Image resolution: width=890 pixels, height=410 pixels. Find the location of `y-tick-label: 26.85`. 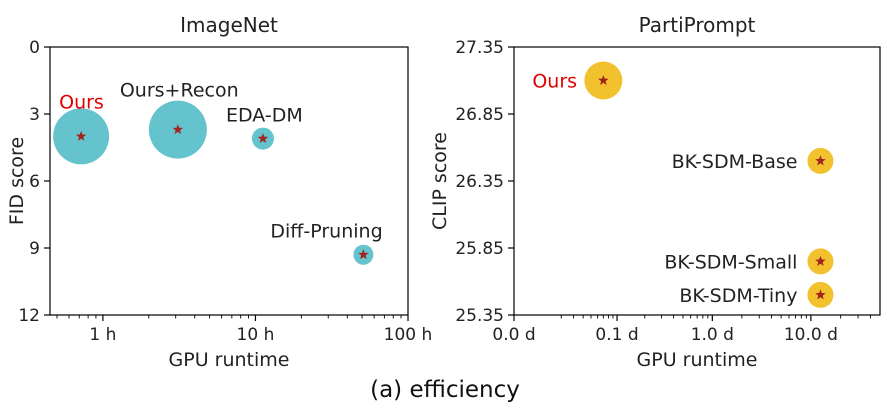

y-tick-label: 26.85 is located at coordinates (479, 115).